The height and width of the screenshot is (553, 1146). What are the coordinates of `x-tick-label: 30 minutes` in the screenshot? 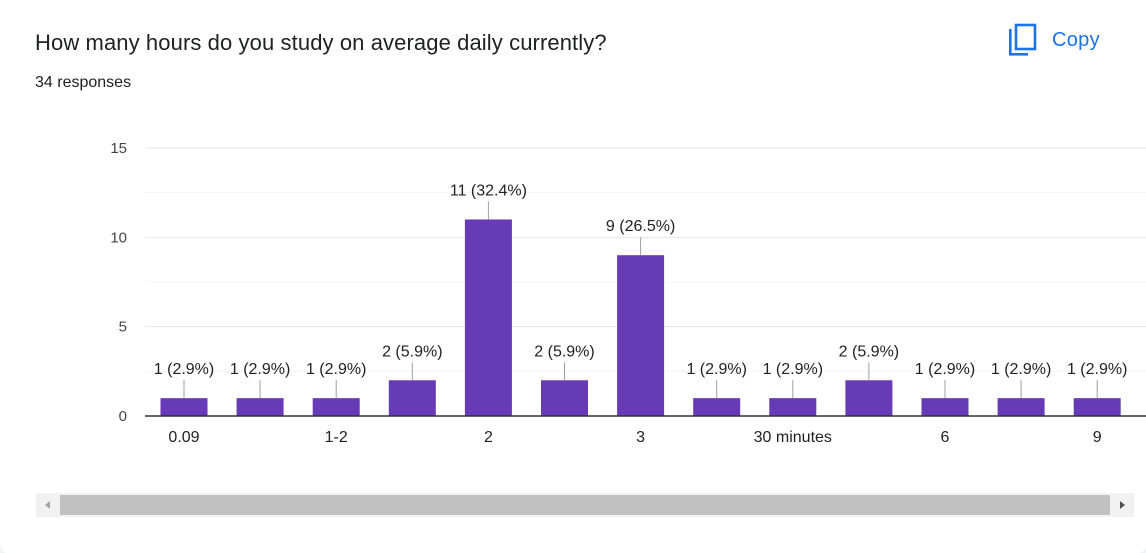 It's located at (793, 437).